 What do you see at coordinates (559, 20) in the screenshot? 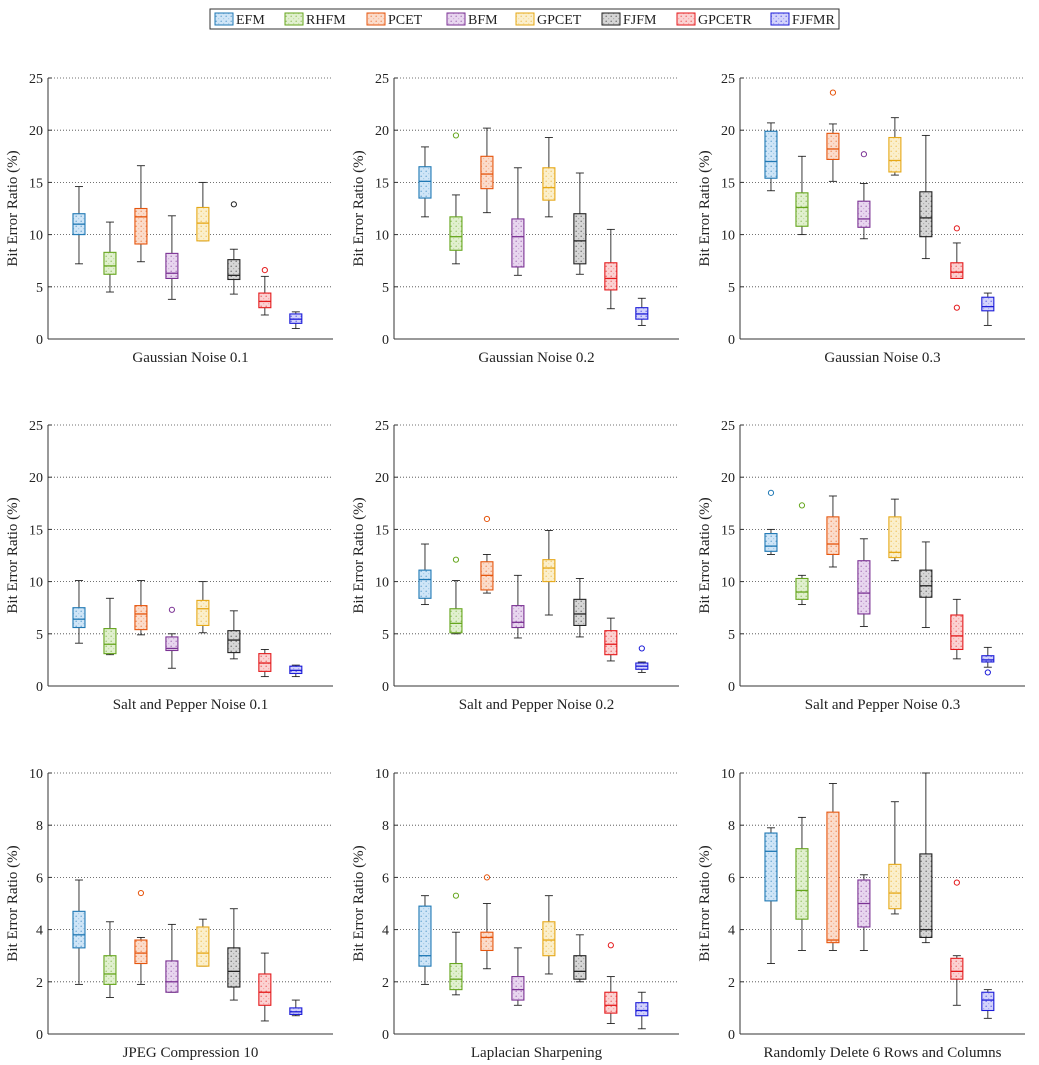
I see `legend-label-gpcet: GPCET` at bounding box center [559, 20].